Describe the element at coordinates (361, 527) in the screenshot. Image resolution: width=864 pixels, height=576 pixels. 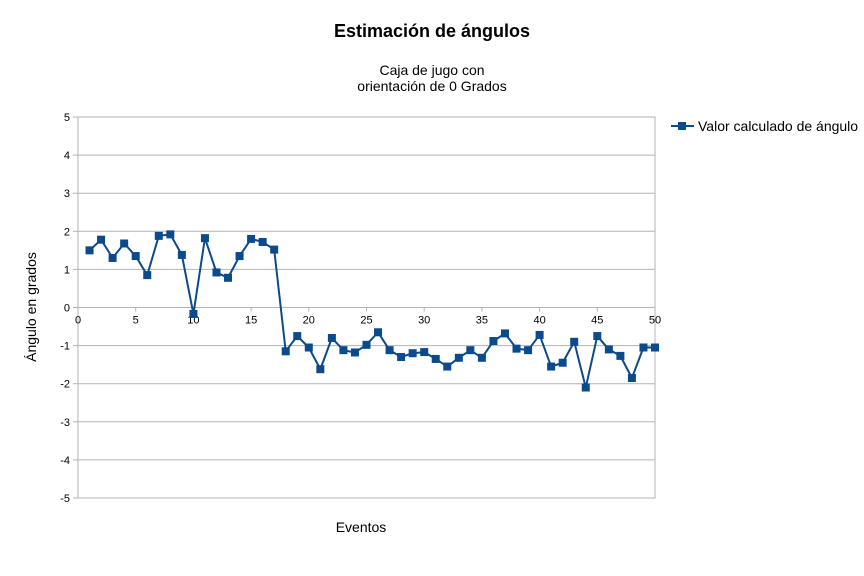
I see `x-axis-label: Eventos` at that location.